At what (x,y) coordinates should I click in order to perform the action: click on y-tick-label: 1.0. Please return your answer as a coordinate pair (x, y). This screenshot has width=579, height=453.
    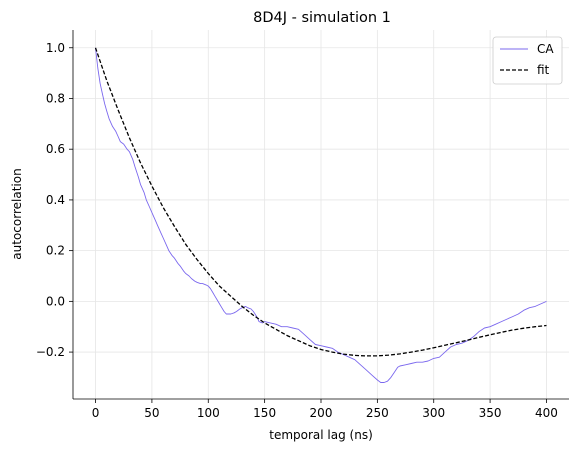
    Looking at the image, I should click on (55, 48).